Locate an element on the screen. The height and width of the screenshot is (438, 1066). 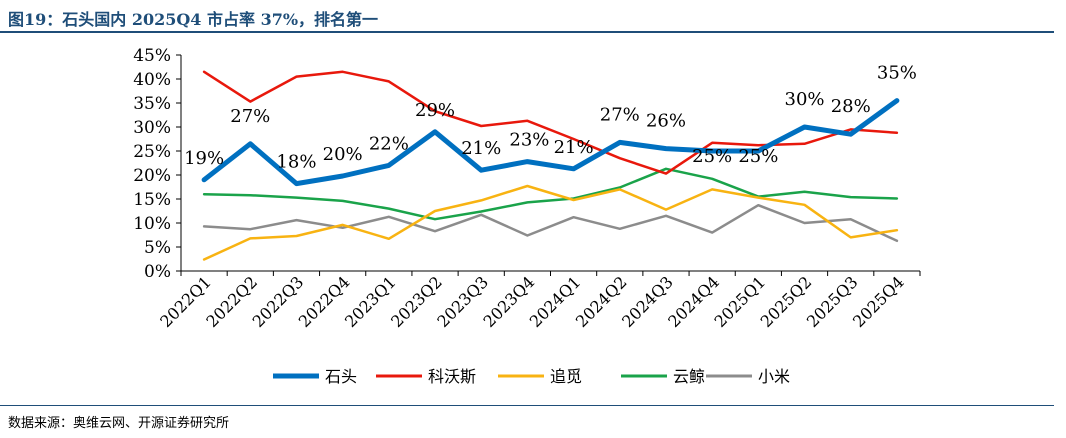
y-tick-label: 5% is located at coordinates (157, 248).